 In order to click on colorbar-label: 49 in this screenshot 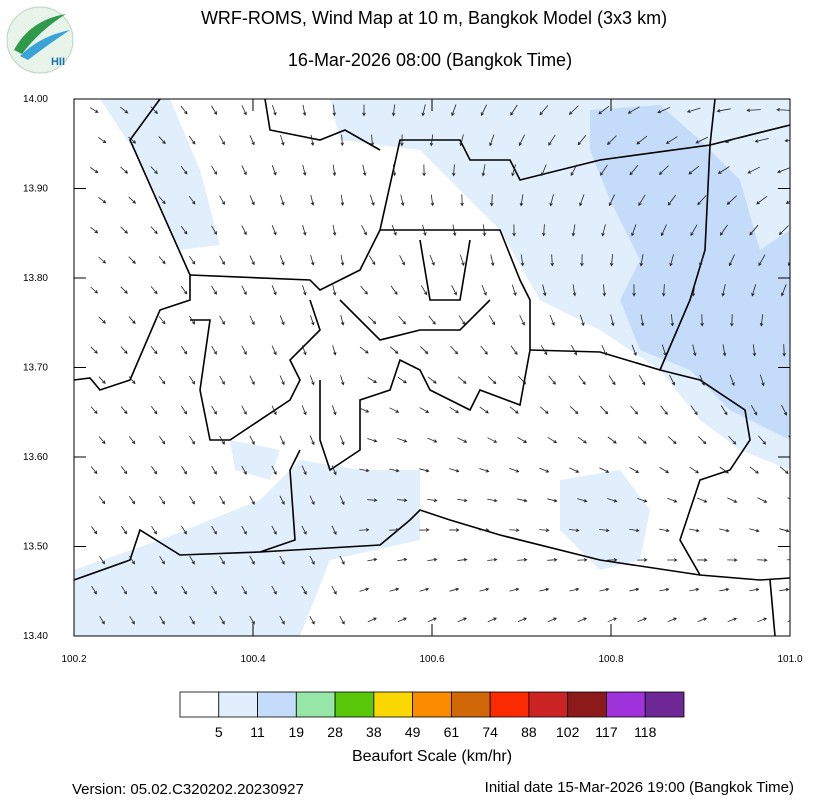, I will do `click(413, 732)`.